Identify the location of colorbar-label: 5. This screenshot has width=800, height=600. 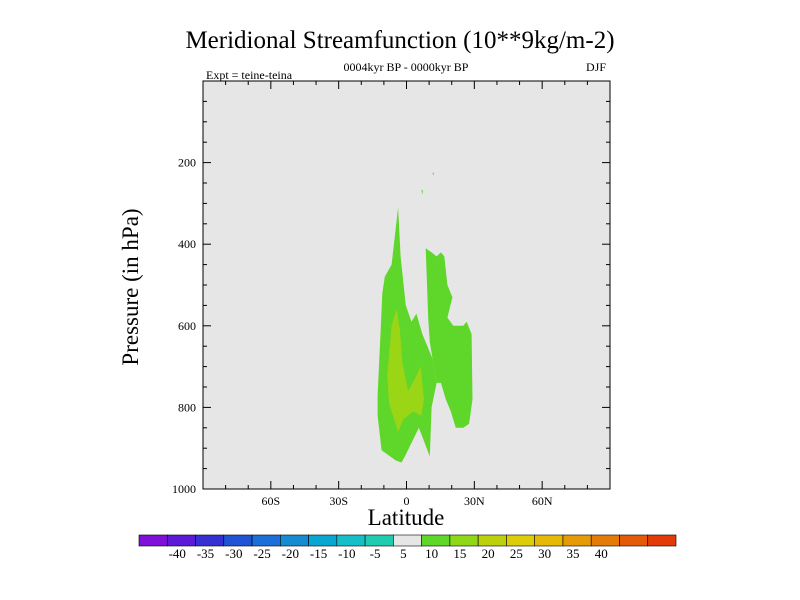
(403, 553).